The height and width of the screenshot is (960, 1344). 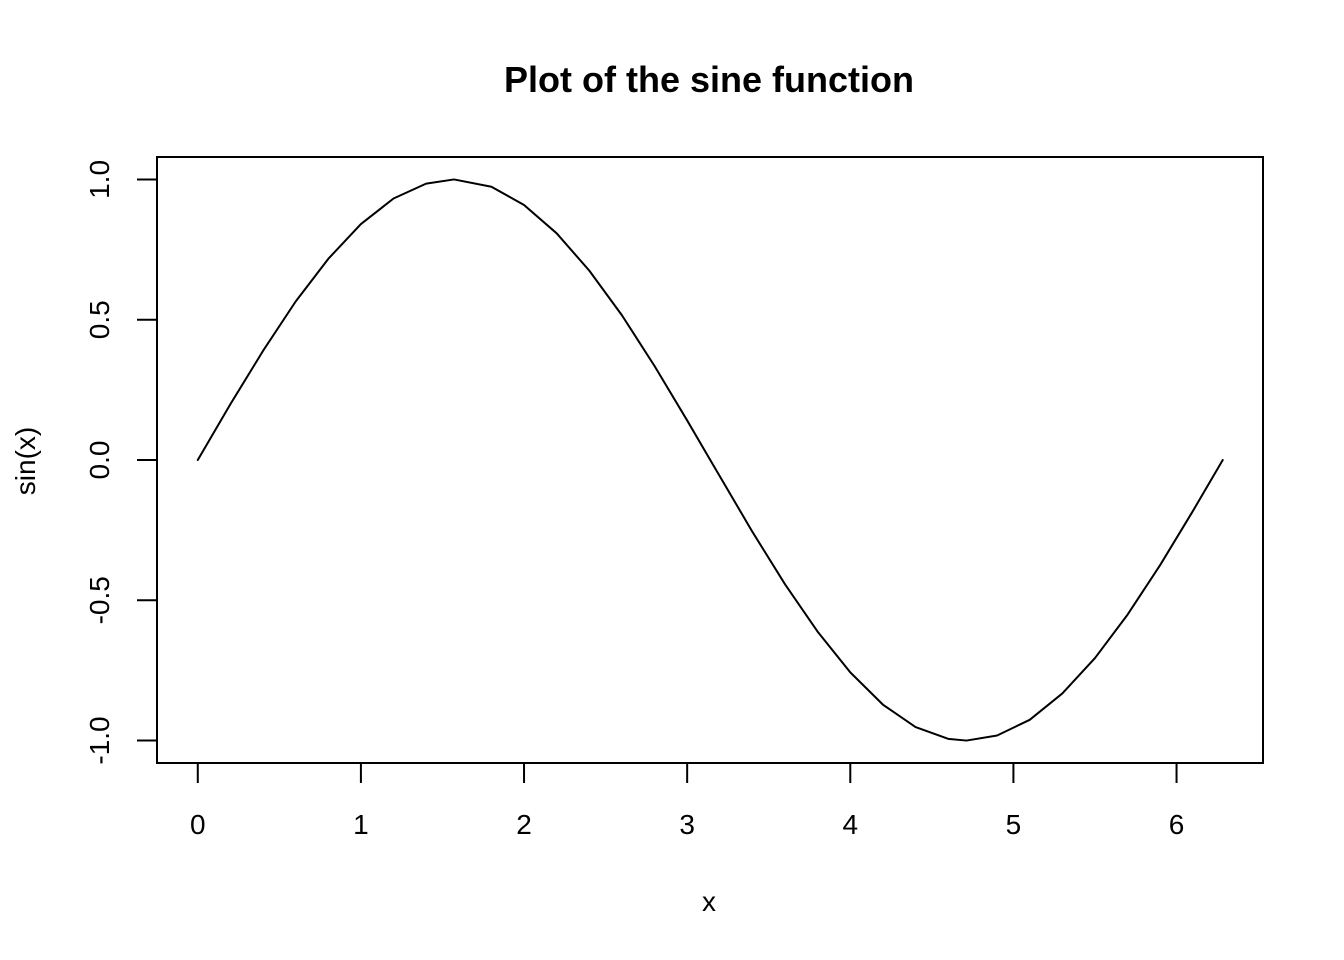 I want to click on x-tick-label-2: 2, so click(x=524, y=824).